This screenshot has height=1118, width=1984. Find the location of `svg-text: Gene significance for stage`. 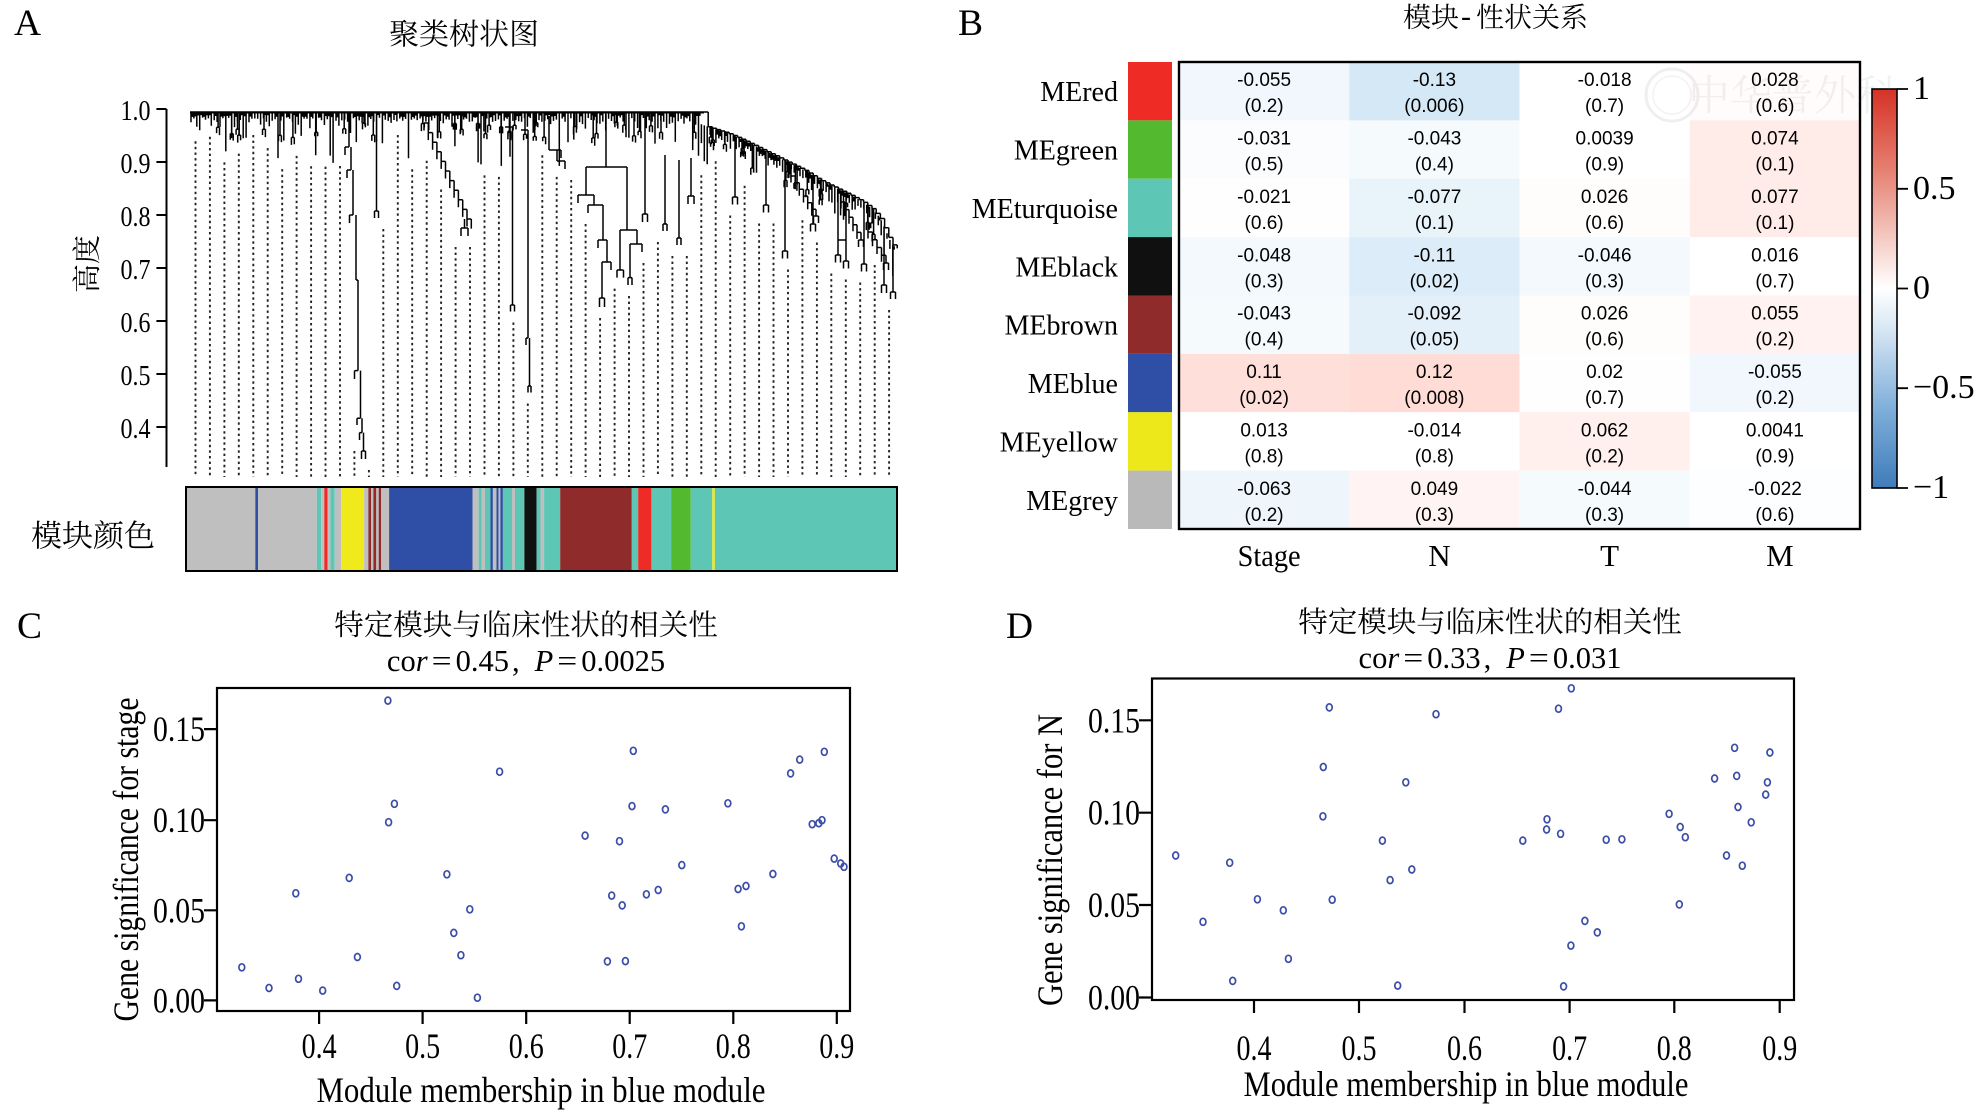

svg-text: Gene significance for stage is located at coordinates (126, 860).